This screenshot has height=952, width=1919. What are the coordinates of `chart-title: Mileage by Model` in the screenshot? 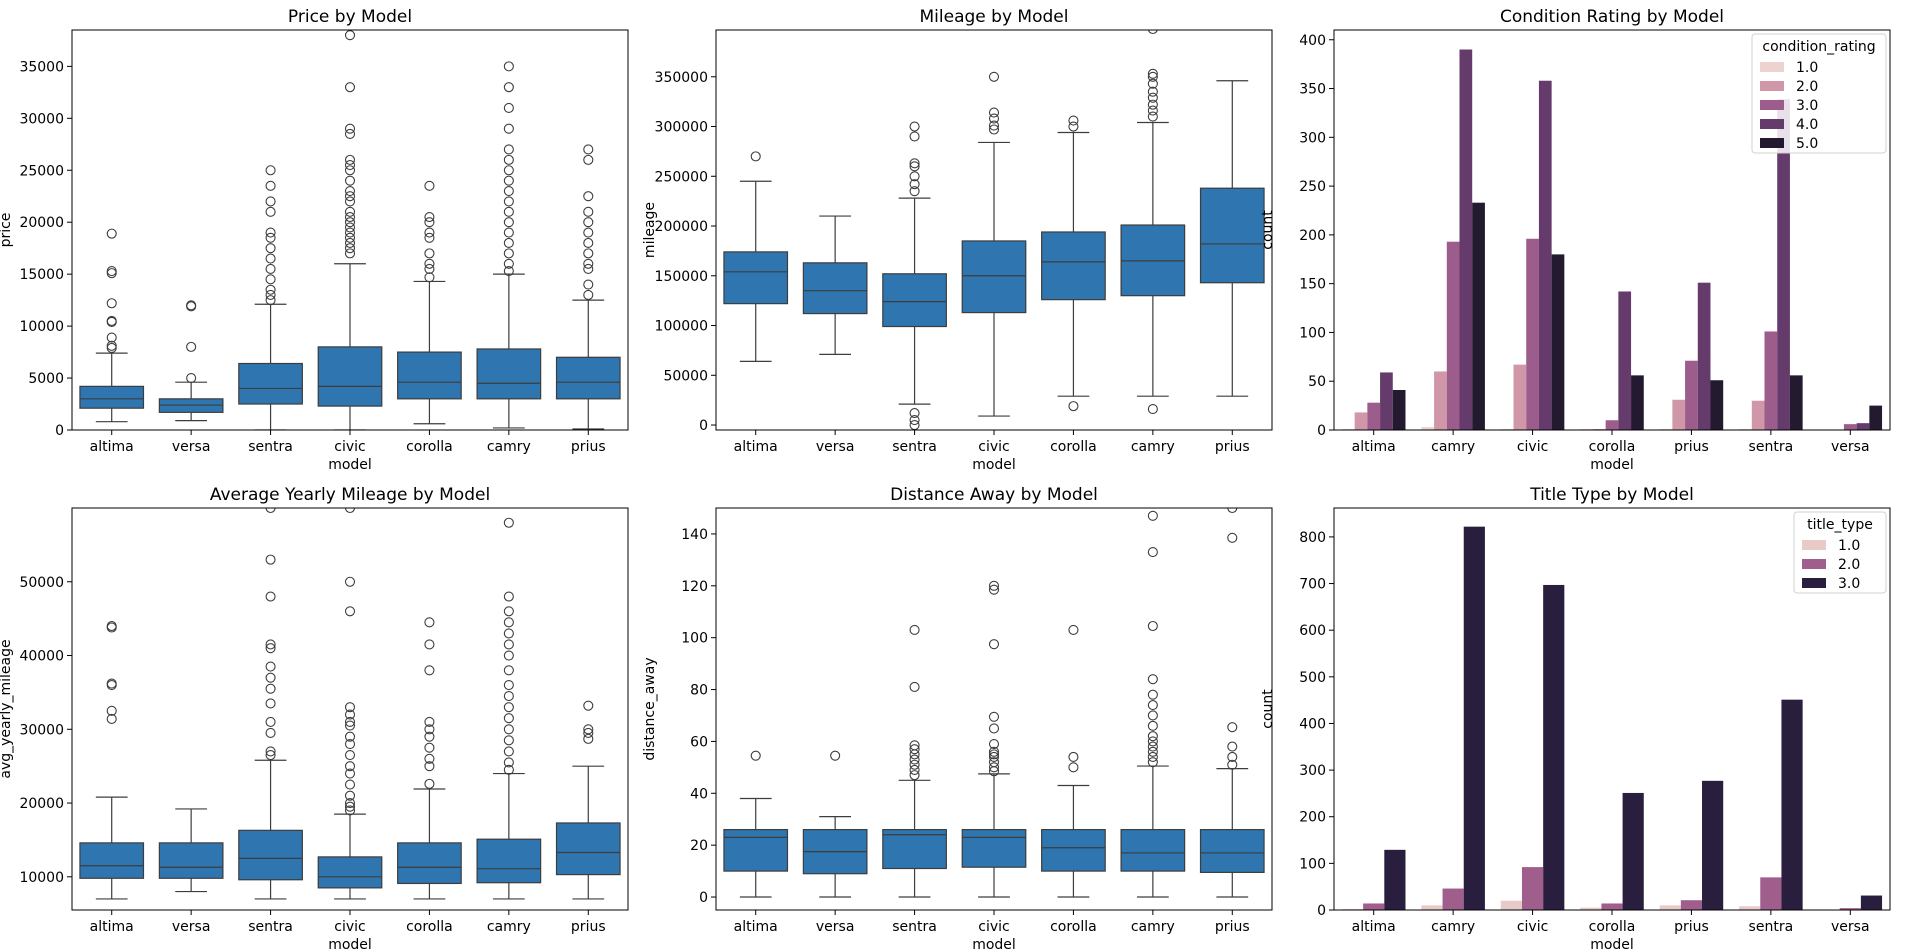 It's located at (994, 17).